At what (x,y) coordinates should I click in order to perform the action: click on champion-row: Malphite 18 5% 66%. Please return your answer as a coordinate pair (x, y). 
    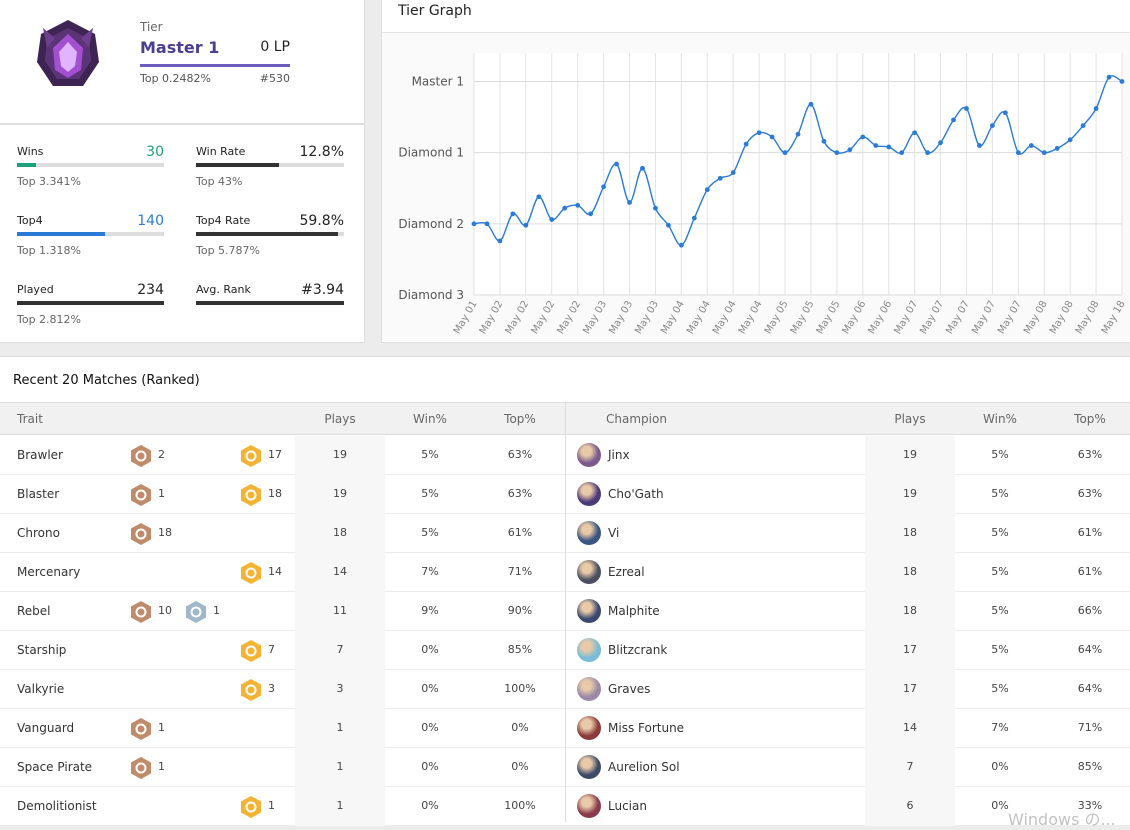
    Looking at the image, I should click on (848, 611).